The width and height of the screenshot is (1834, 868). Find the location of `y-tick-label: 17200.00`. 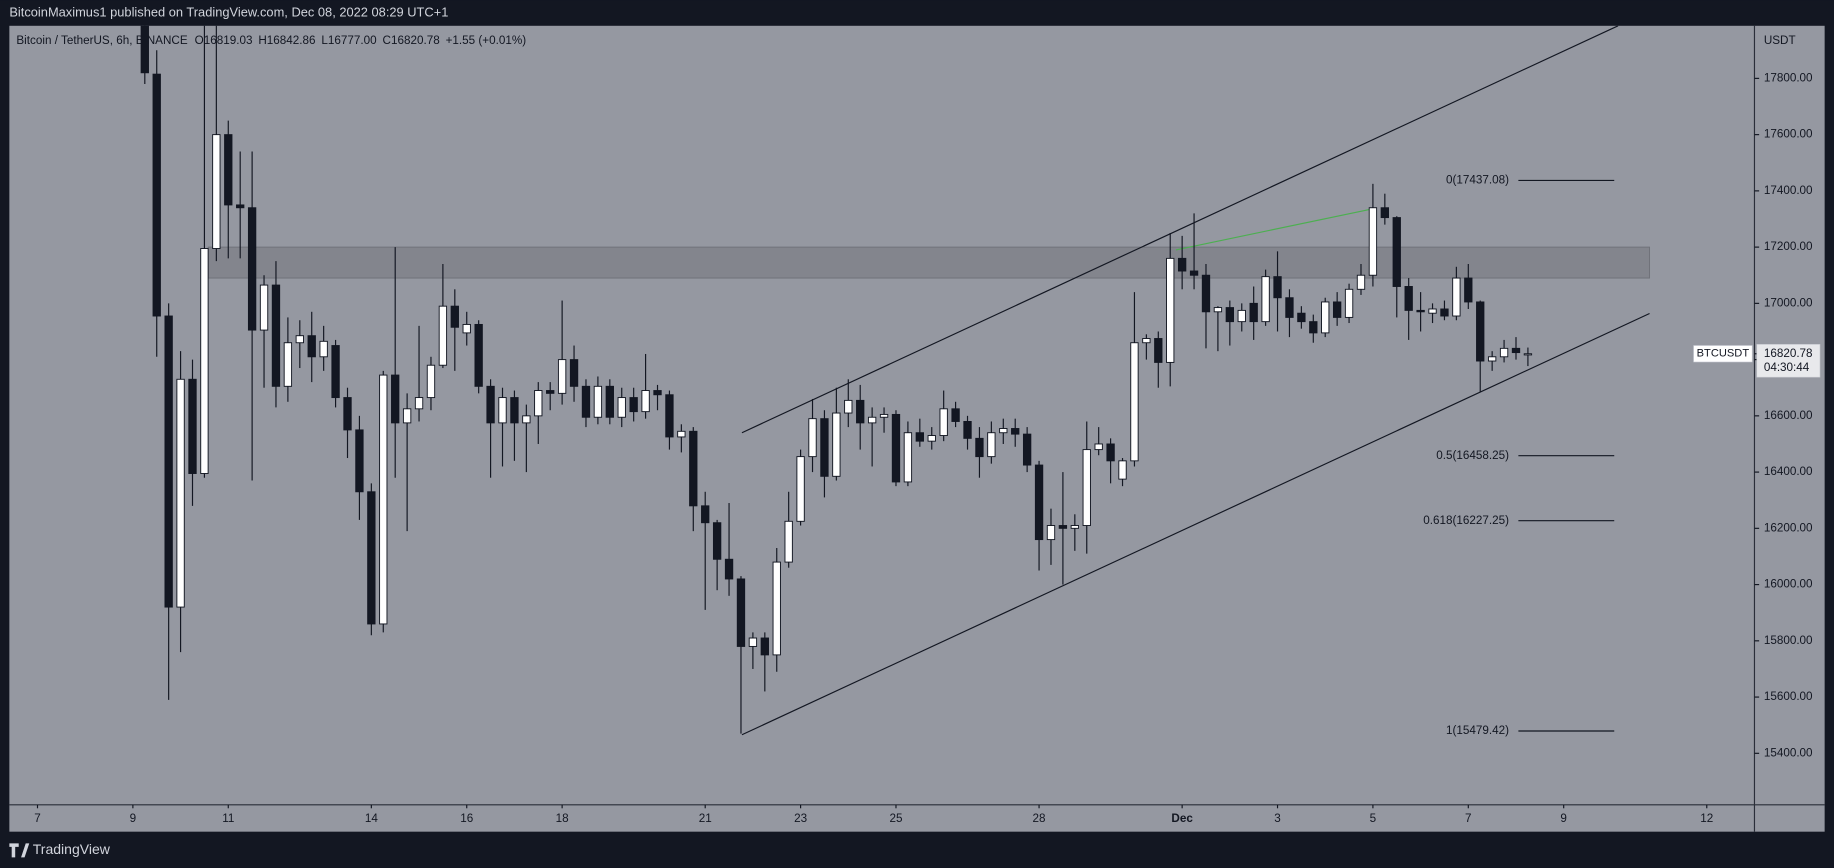

y-tick-label: 17200.00 is located at coordinates (1788, 246).